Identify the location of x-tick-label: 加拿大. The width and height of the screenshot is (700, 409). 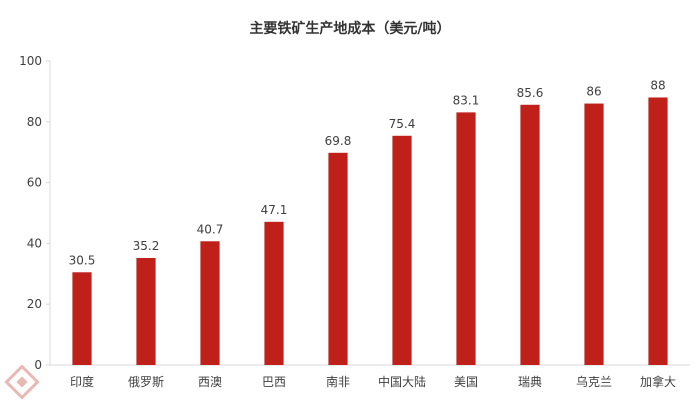
(658, 381).